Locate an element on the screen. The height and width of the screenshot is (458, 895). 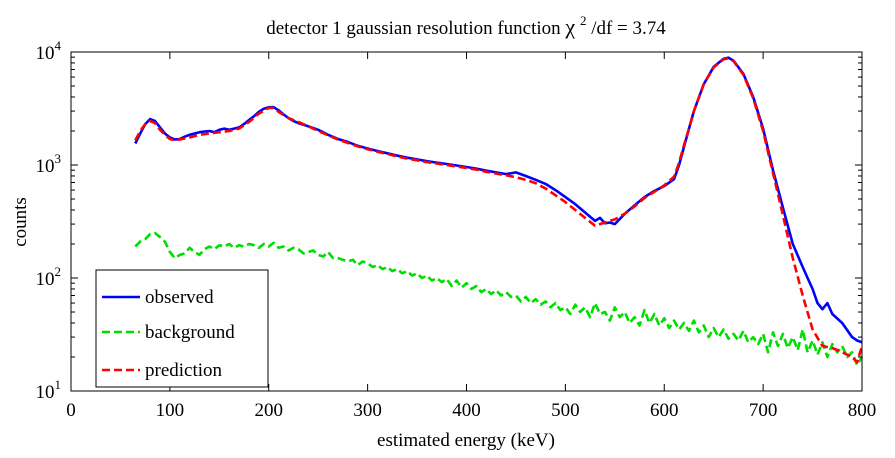
y-axis-label: counts is located at coordinates (20, 222).